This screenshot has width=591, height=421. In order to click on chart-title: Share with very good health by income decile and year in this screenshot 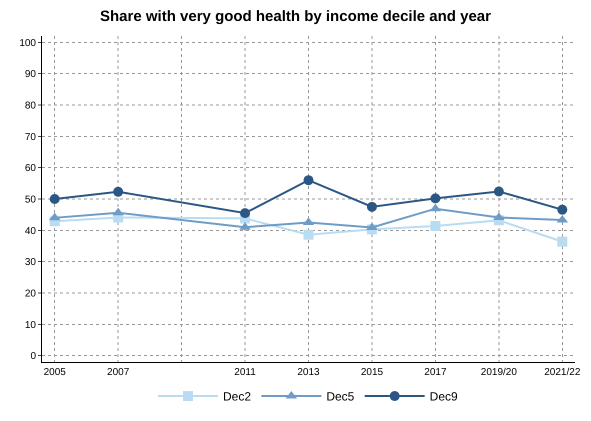, I will do `click(296, 17)`.